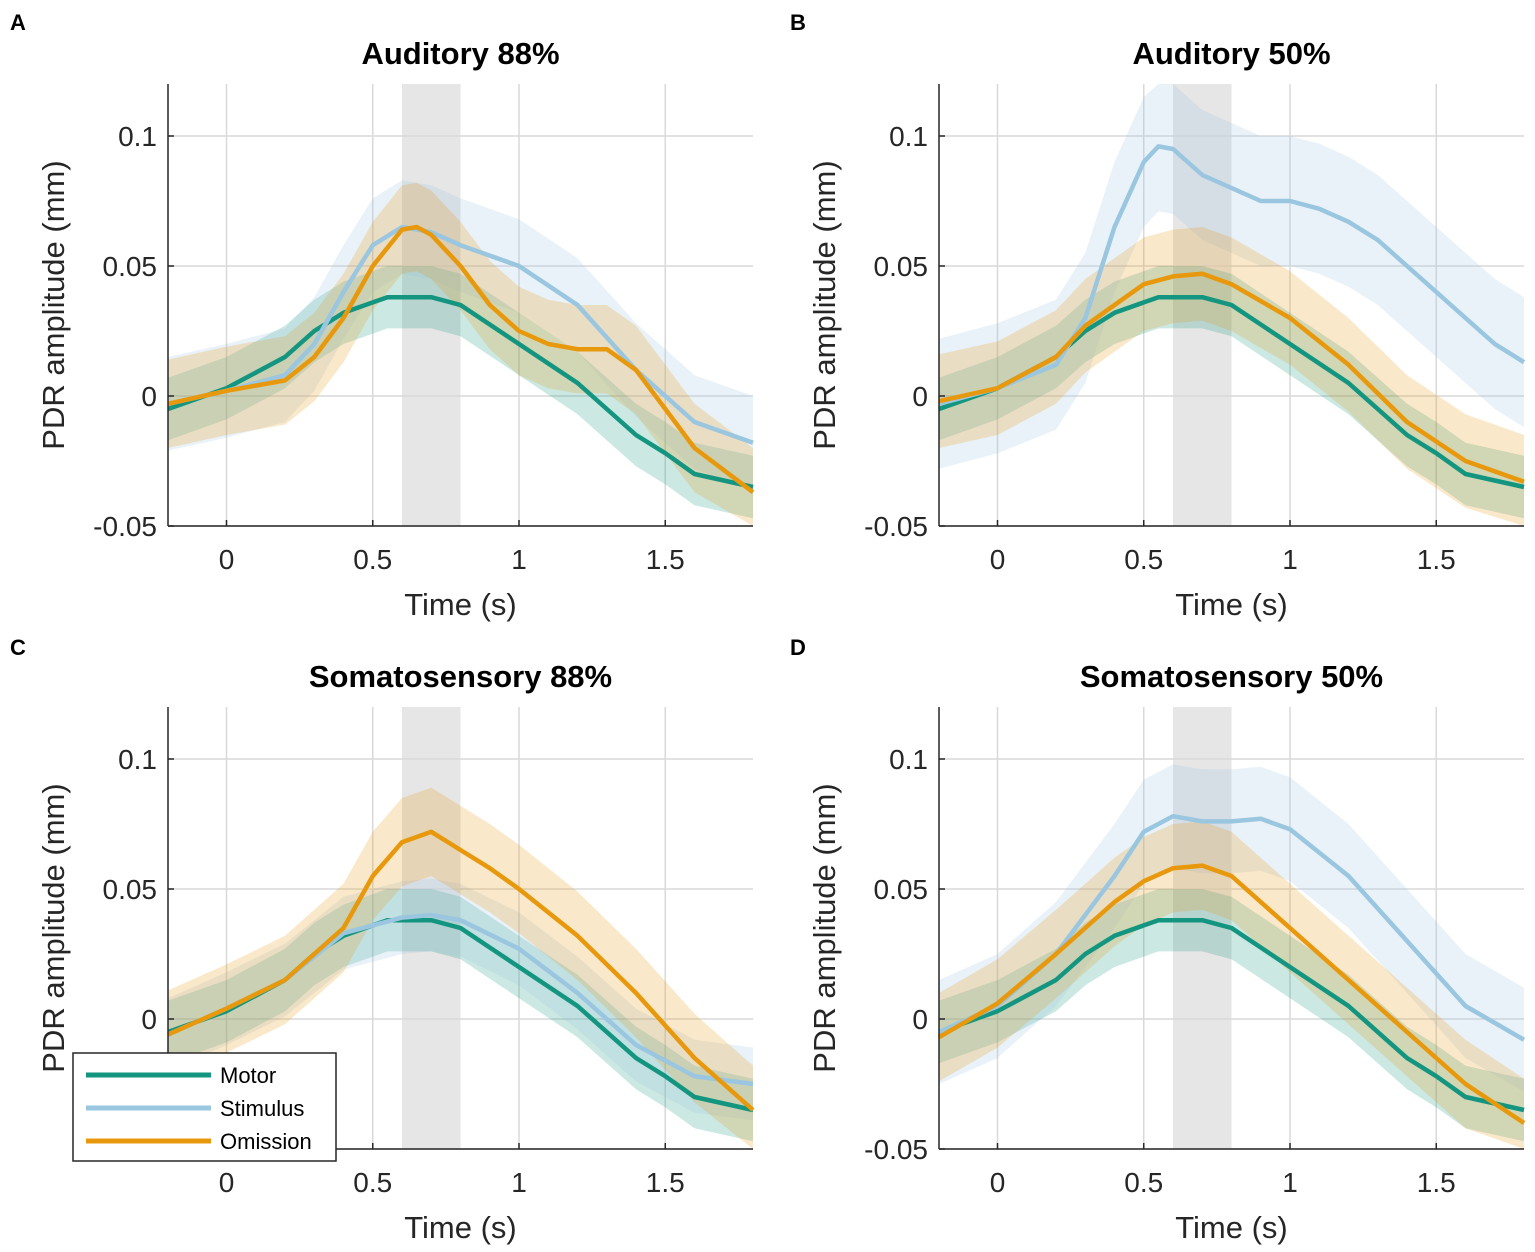 The height and width of the screenshot is (1252, 1535). I want to click on panel-letter: C, so click(18, 647).